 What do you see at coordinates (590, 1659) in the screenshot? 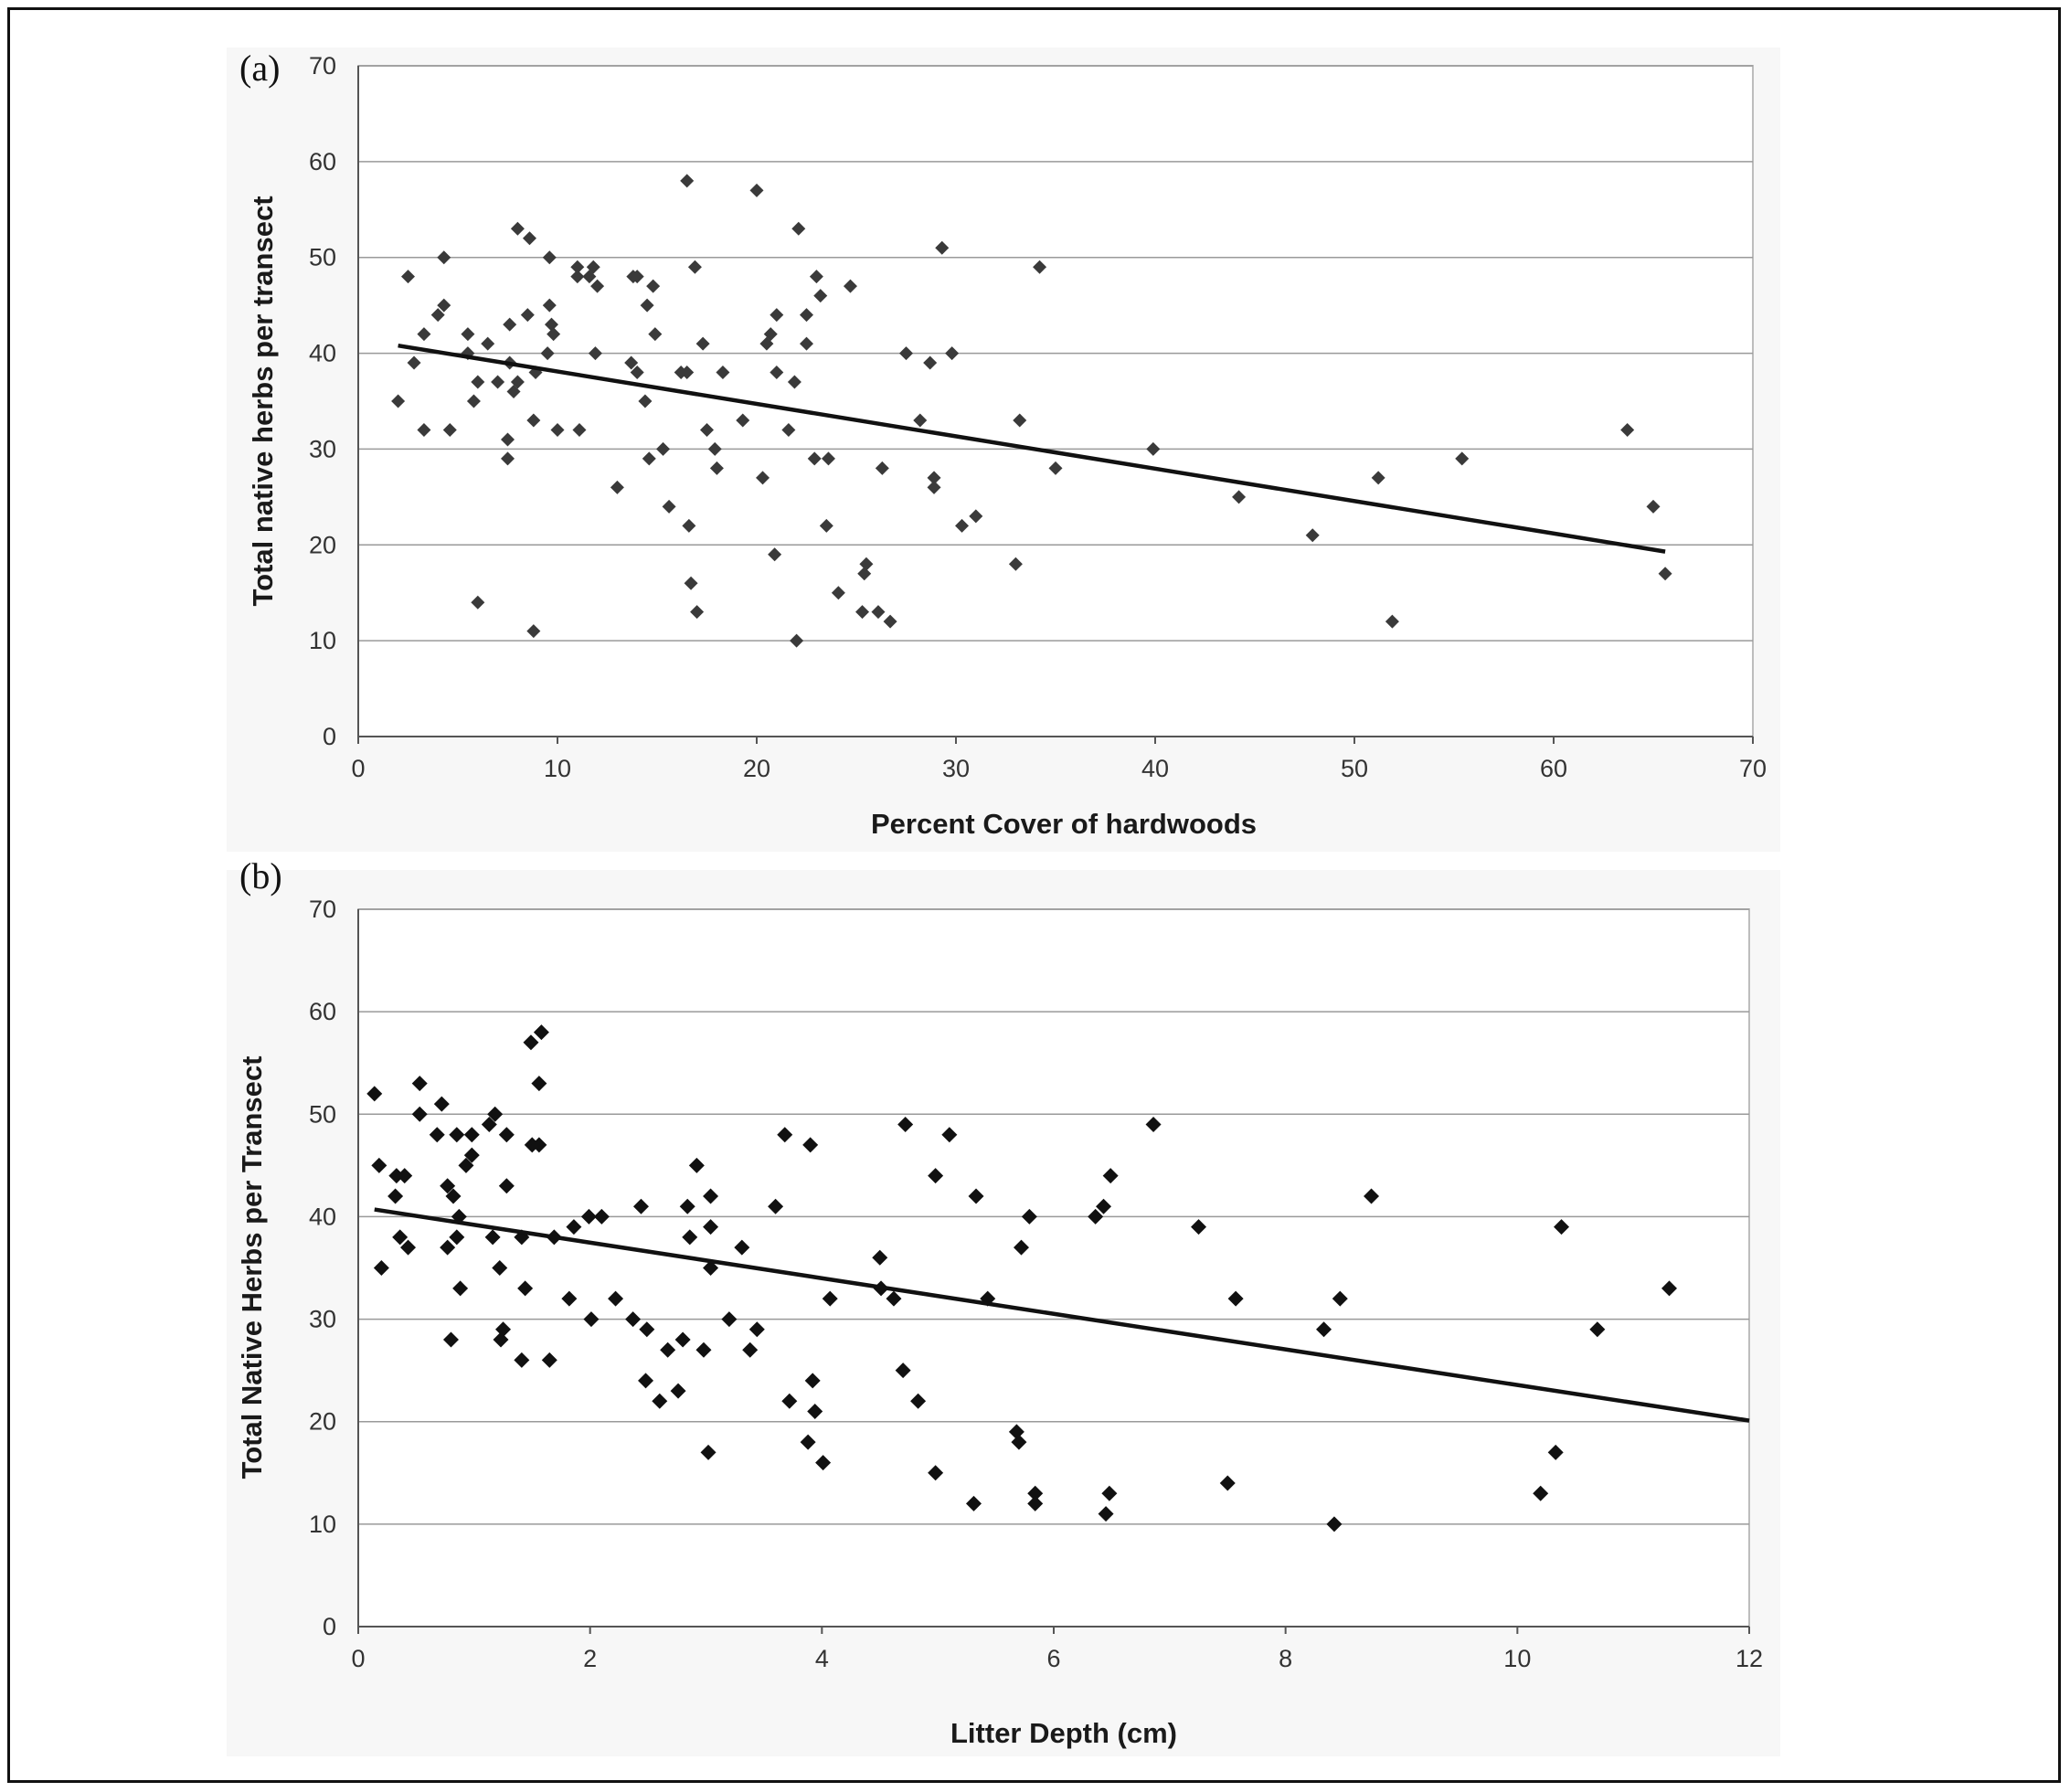
I see `x-tick-label: 2` at bounding box center [590, 1659].